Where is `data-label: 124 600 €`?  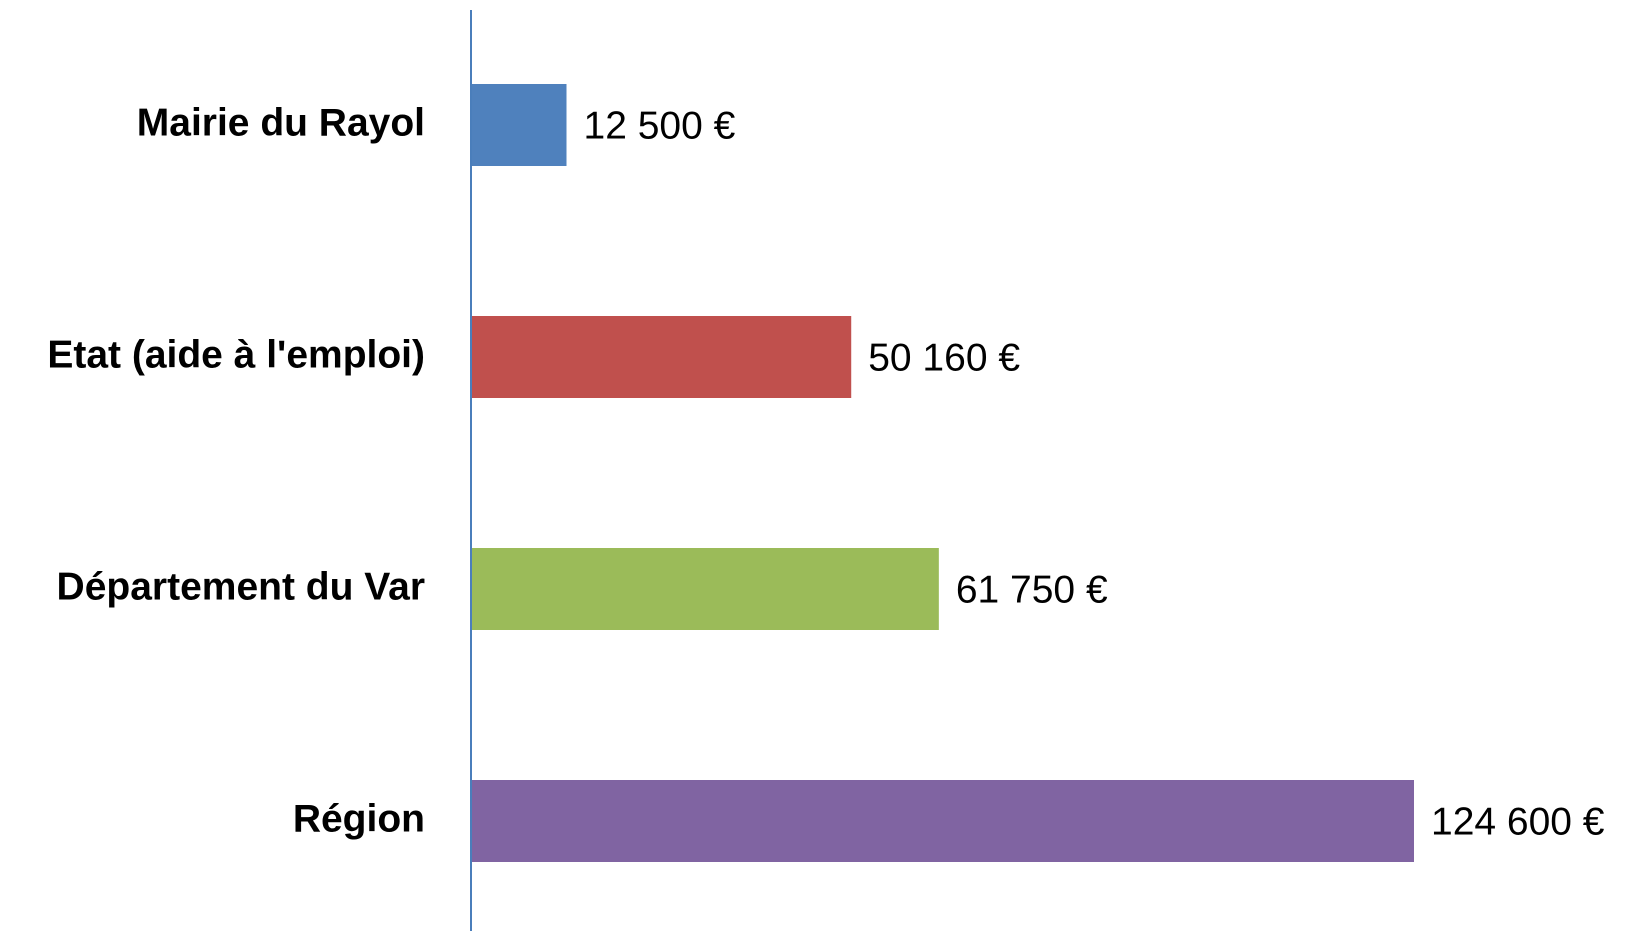 data-label: 124 600 € is located at coordinates (1518, 821).